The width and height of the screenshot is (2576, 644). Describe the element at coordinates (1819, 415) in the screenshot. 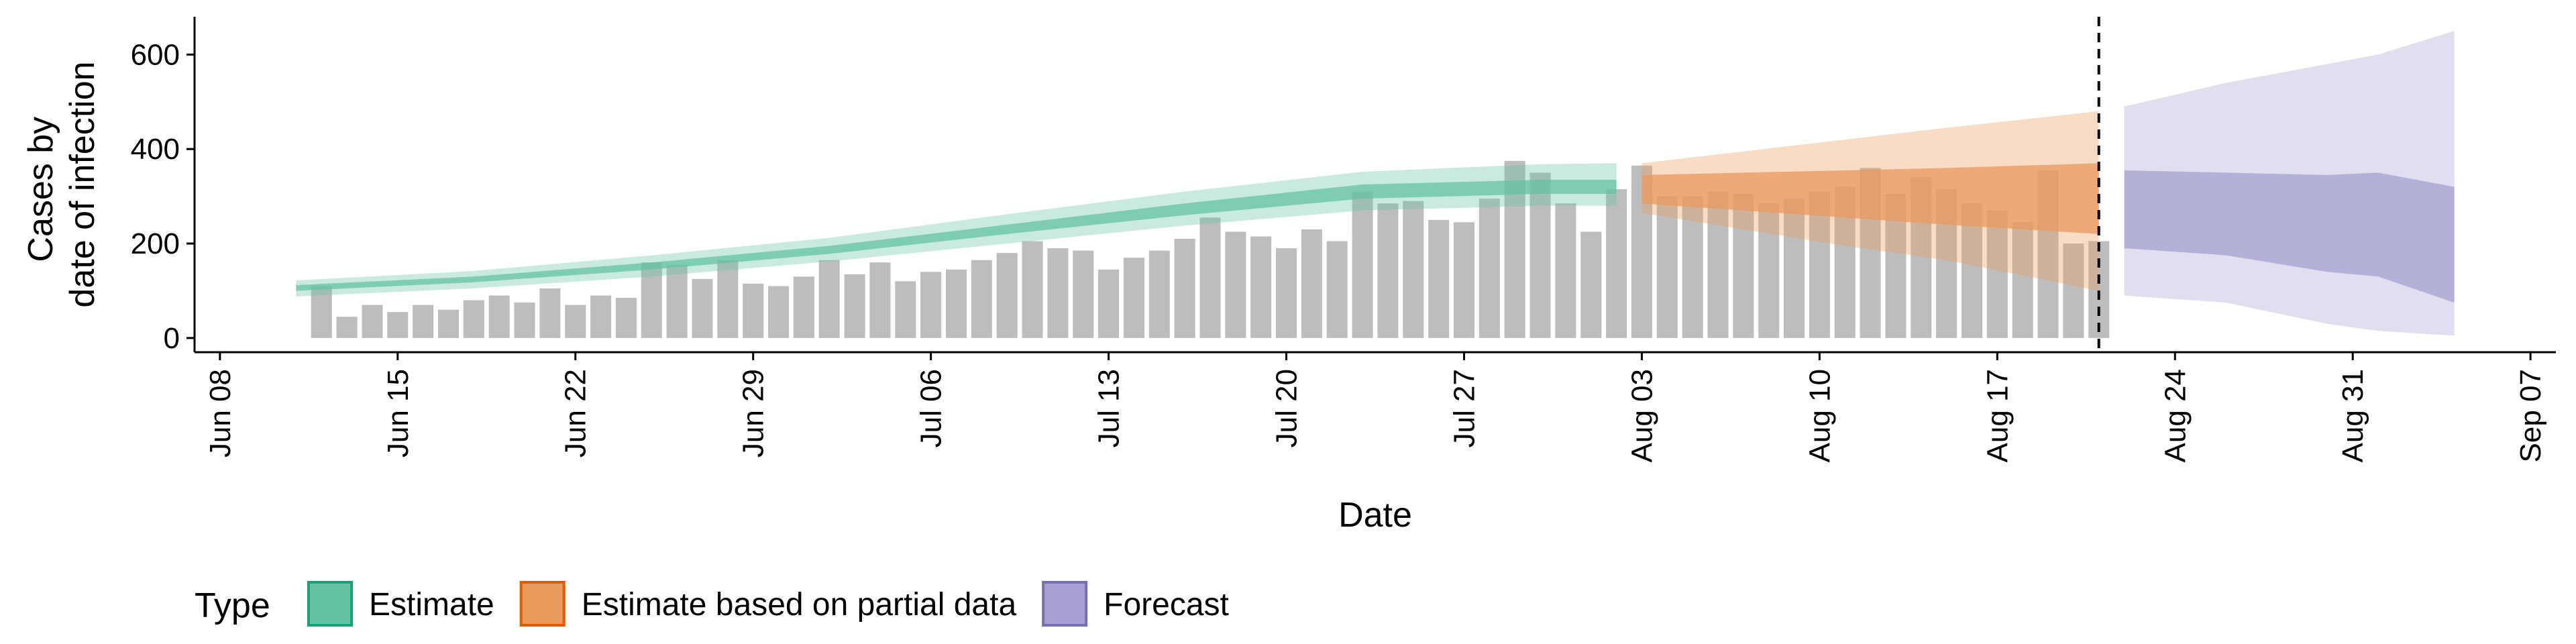

I see `x-tick-label: Aug 10` at that location.